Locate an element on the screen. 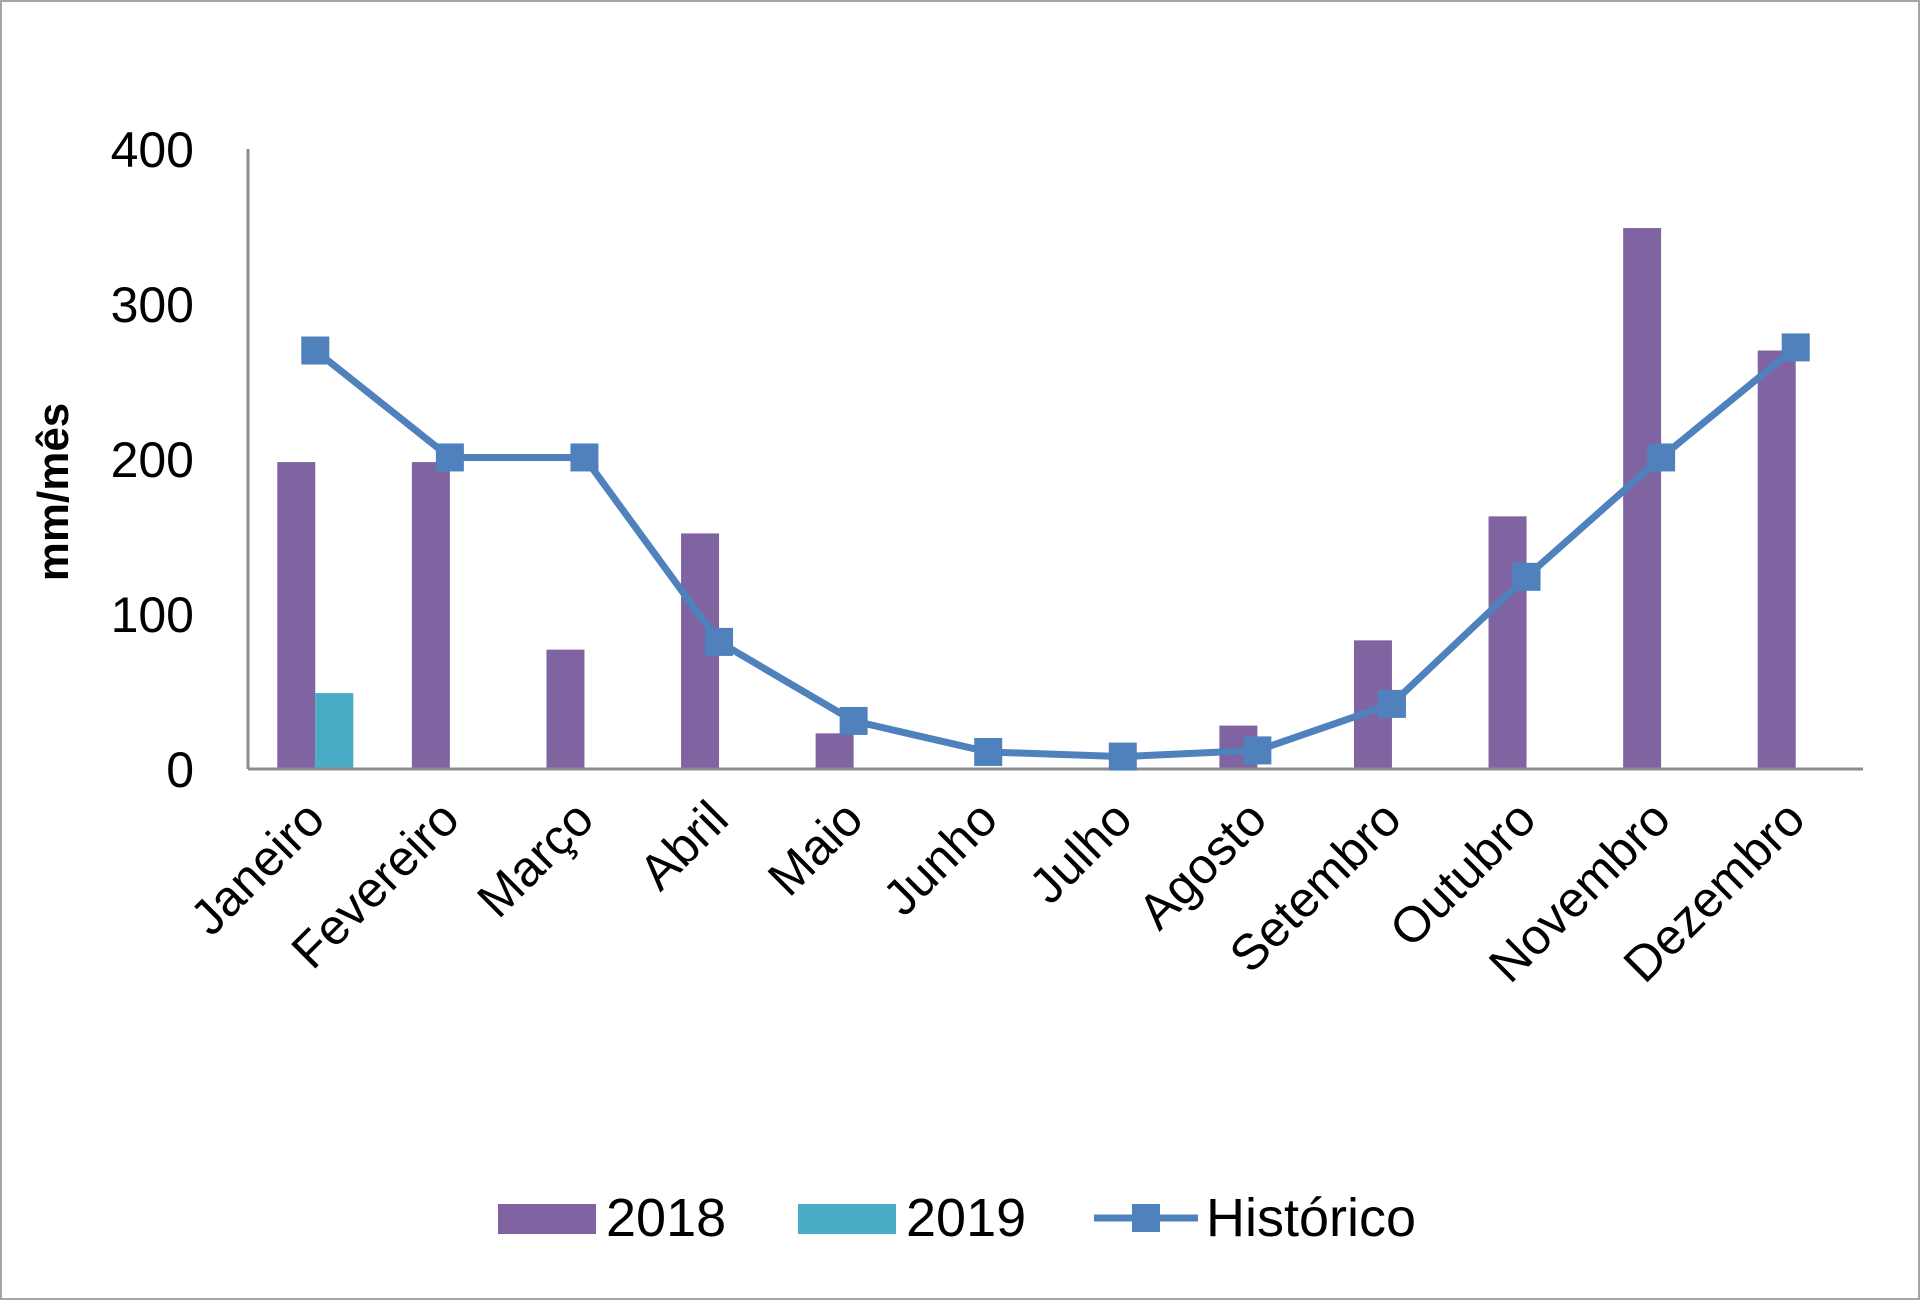 The image size is (1920, 1300). y-axis-label: mm/mês is located at coordinates (53, 492).